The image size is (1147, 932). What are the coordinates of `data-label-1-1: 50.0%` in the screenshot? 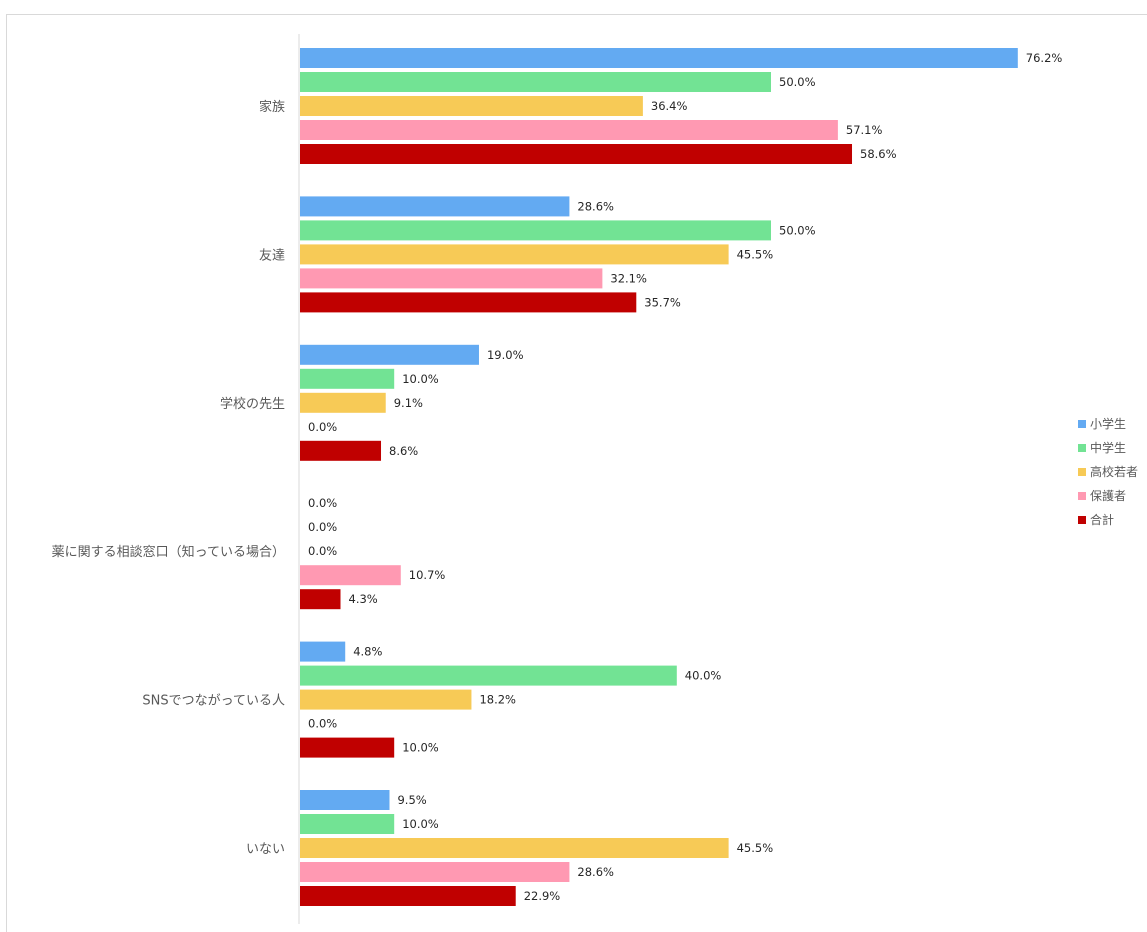 It's located at (797, 230).